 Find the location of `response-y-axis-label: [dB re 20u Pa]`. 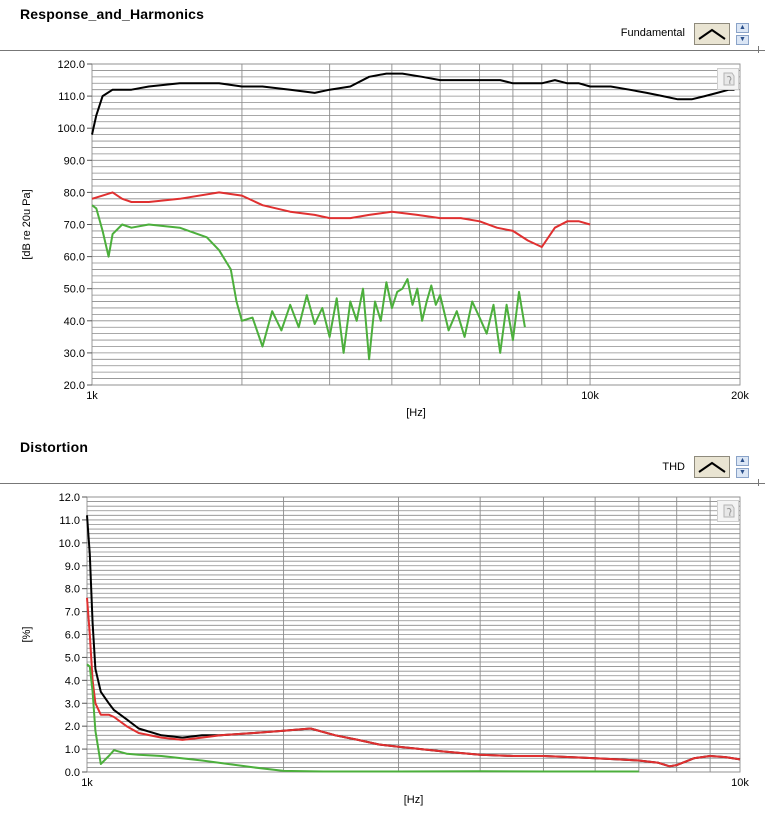

response-y-axis-label: [dB re 20u Pa] is located at coordinates (27, 224).